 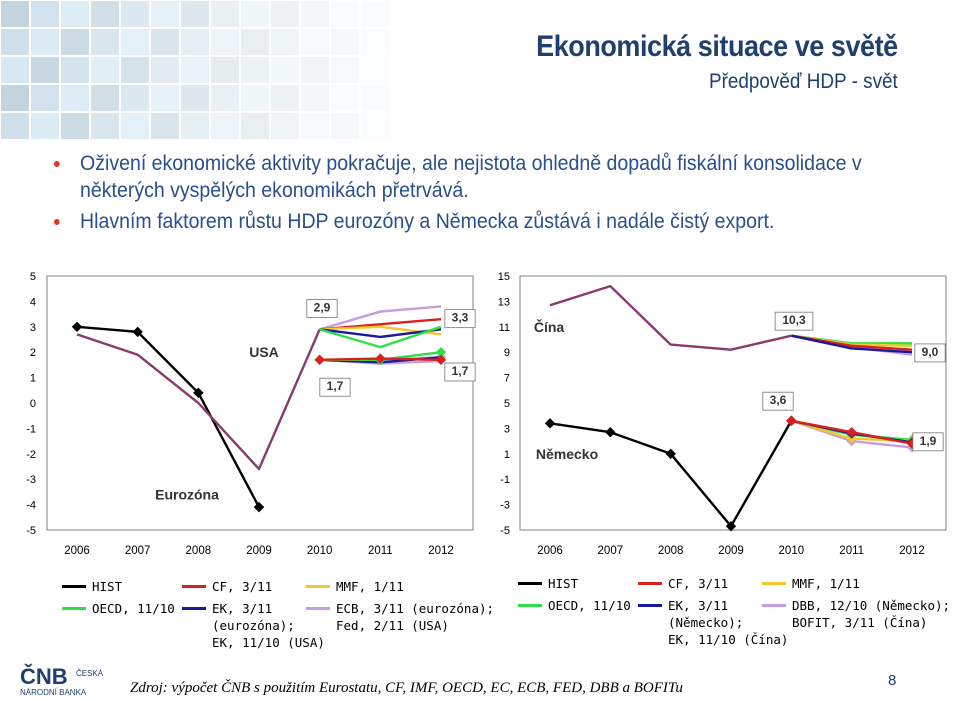 I want to click on legend-label: DBB, 12/10 (Německo); BOFIT, 3/11 (Čína), so click(x=871, y=614).